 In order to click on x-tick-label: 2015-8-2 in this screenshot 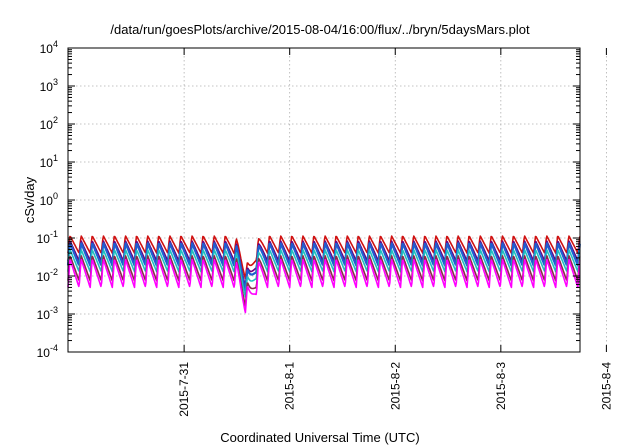, I will do `click(395, 386)`.